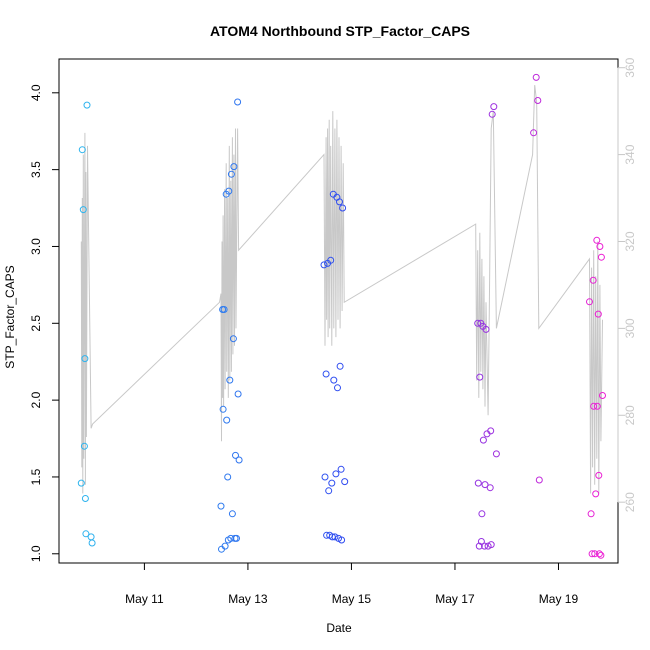 Image resolution: width=650 pixels, height=650 pixels. Describe the element at coordinates (630, 154) in the screenshot. I see `y2-tick-label: 340` at that location.